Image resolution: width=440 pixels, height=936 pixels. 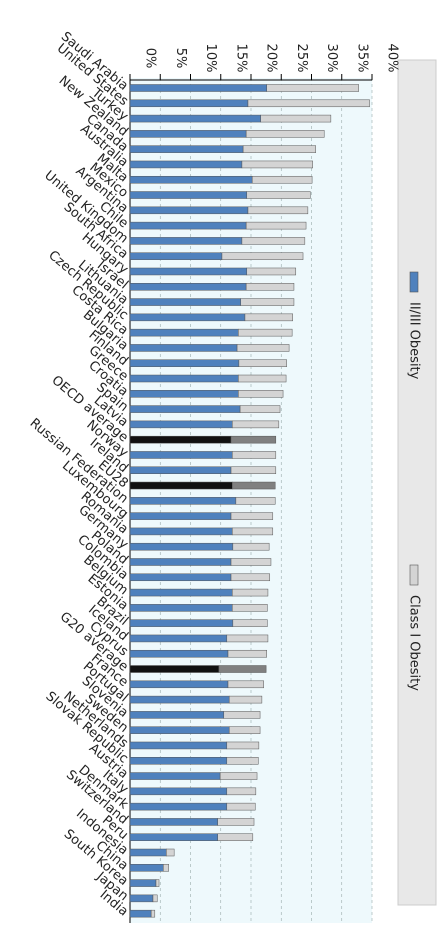 What do you see at coordinates (180, 58) in the screenshot?
I see `x-tick-label: 5%` at bounding box center [180, 58].